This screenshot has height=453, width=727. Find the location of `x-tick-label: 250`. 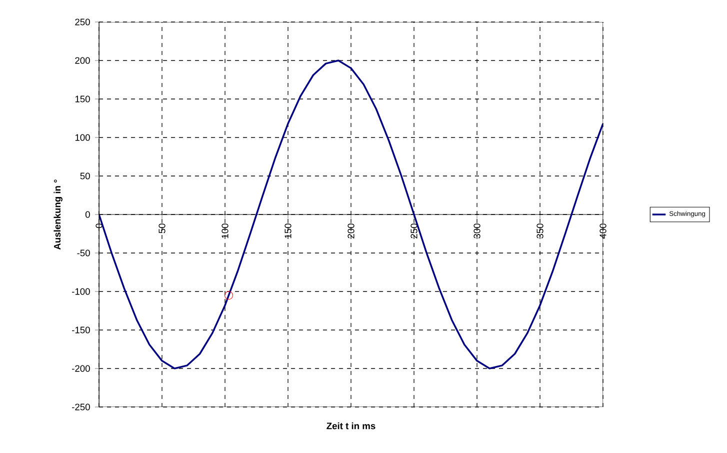

x-tick-label: 250 is located at coordinates (414, 231).